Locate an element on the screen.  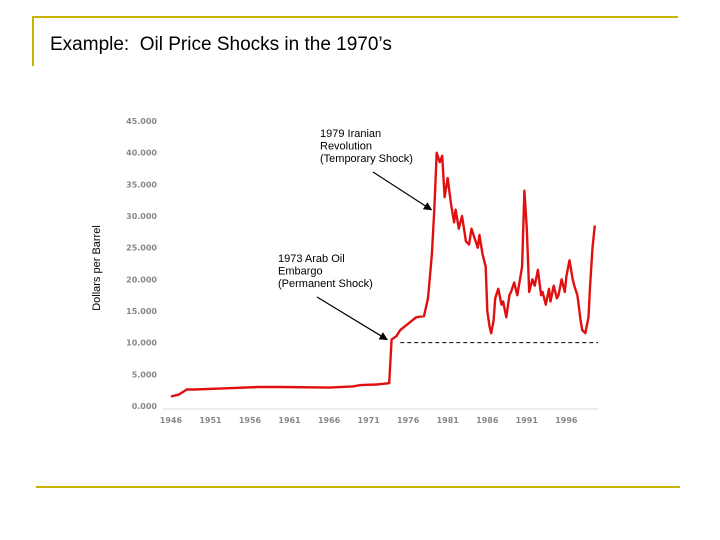
x-tick-label: 1981 is located at coordinates (448, 420).